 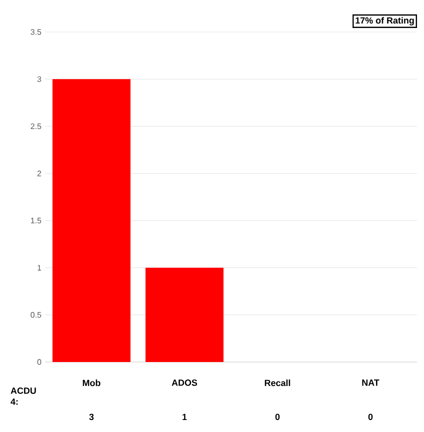 I want to click on data-label: 3, so click(x=91, y=417).